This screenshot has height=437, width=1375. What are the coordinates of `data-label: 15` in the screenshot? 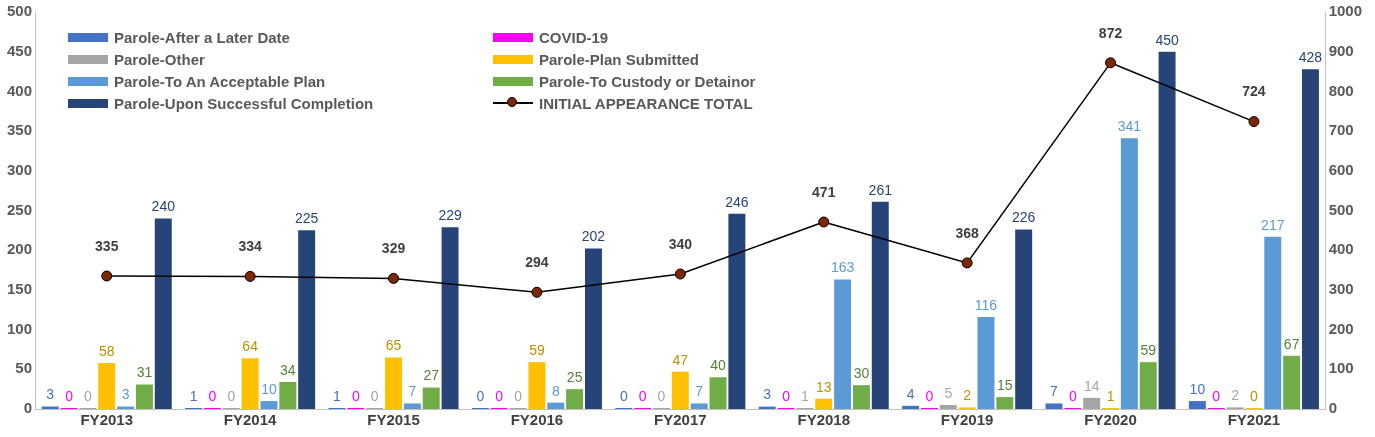 It's located at (1005, 384).